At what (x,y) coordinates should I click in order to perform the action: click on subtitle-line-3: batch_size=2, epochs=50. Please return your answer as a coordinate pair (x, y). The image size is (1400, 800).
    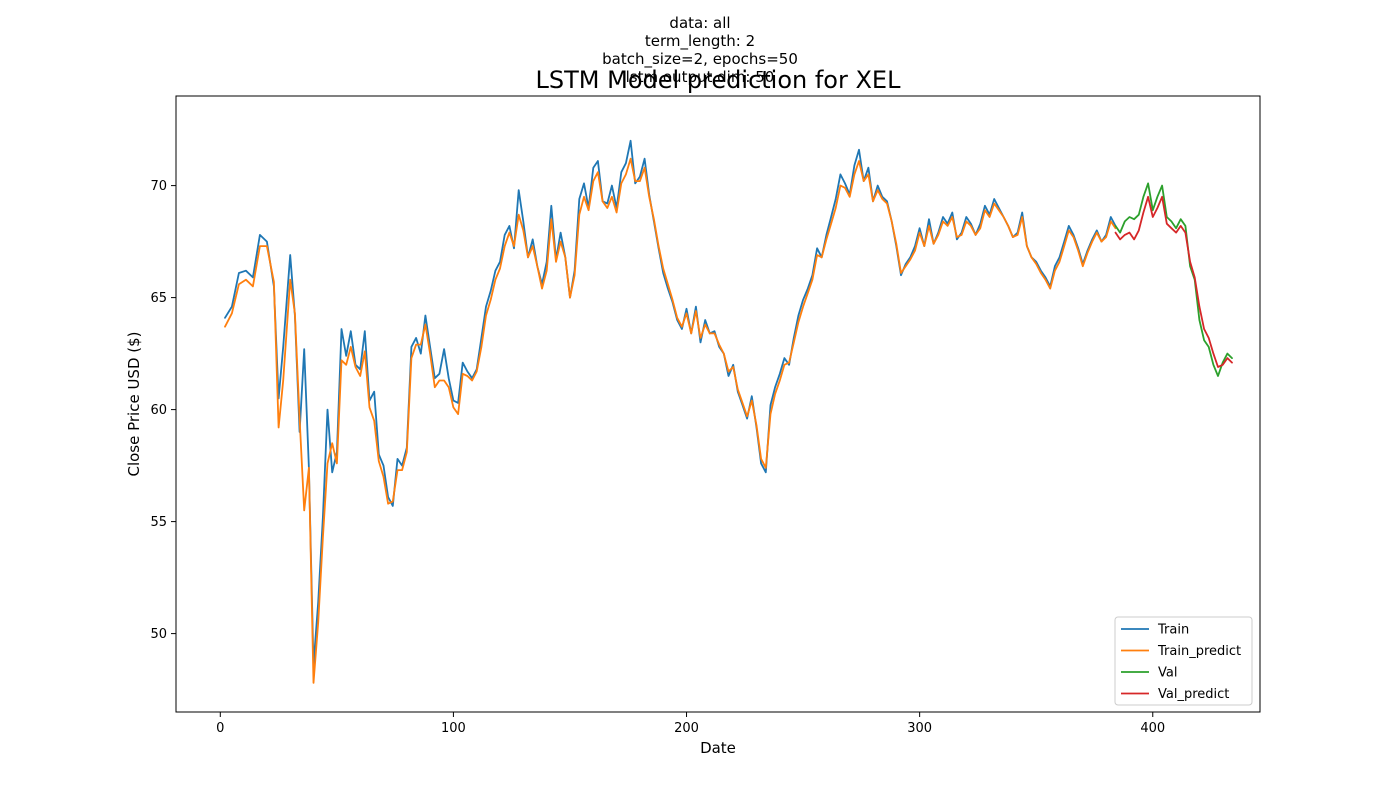
    Looking at the image, I should click on (700, 59).